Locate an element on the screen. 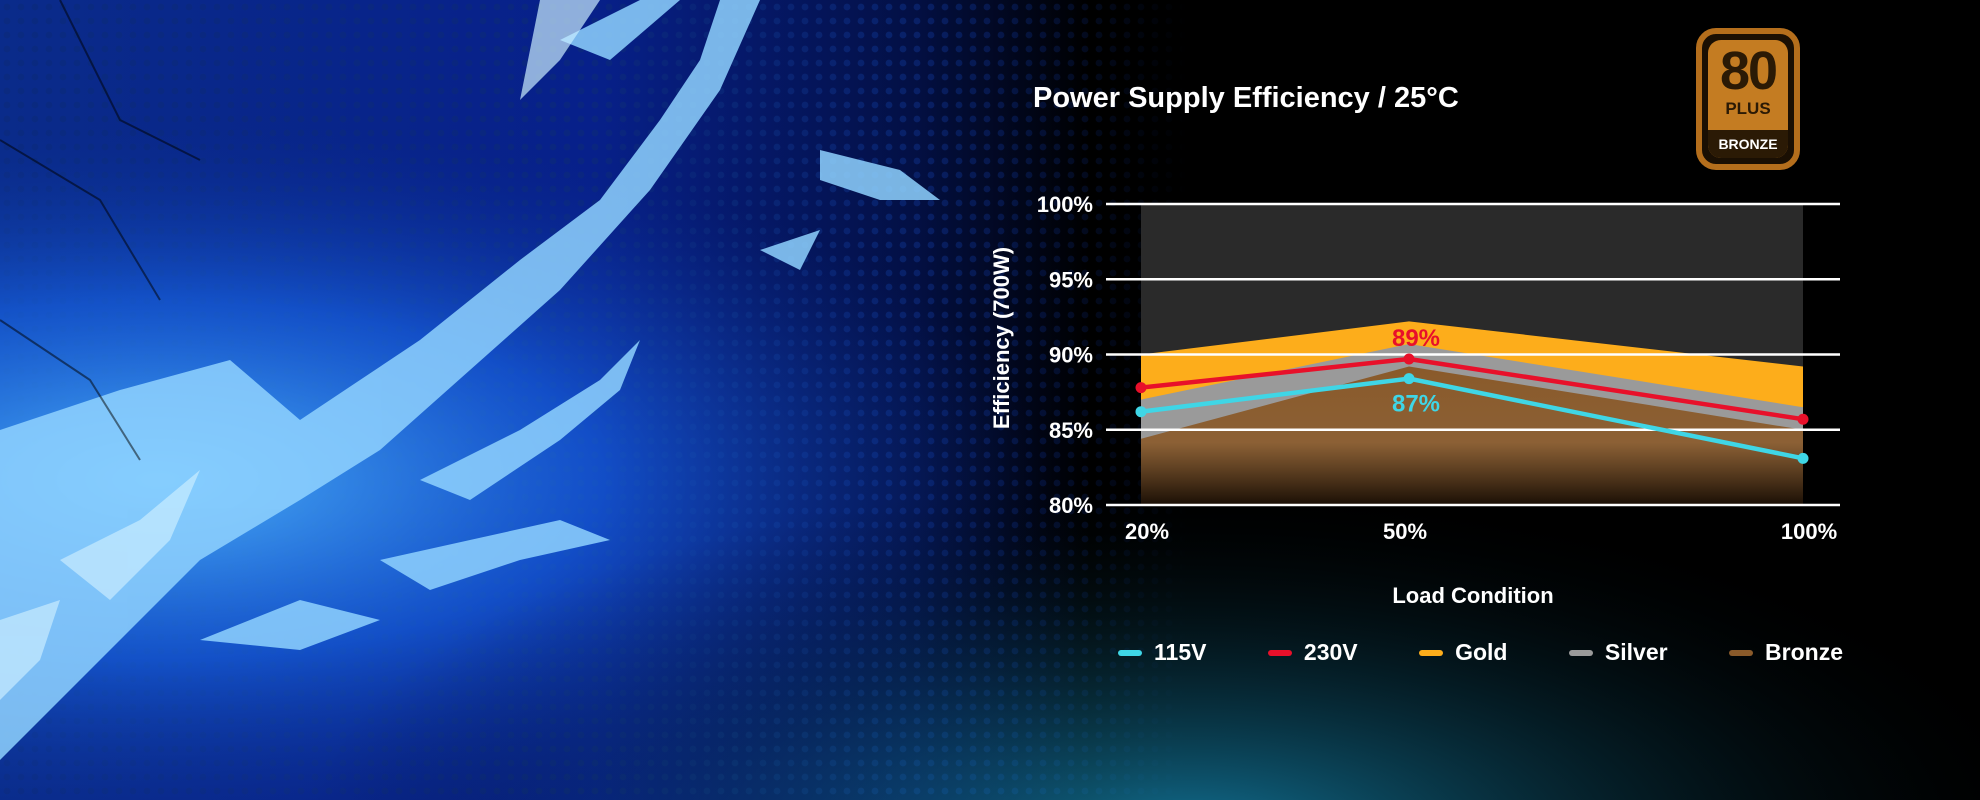 The image size is (1980, 800). legend-item-115v: 115V is located at coordinates (1162, 652).